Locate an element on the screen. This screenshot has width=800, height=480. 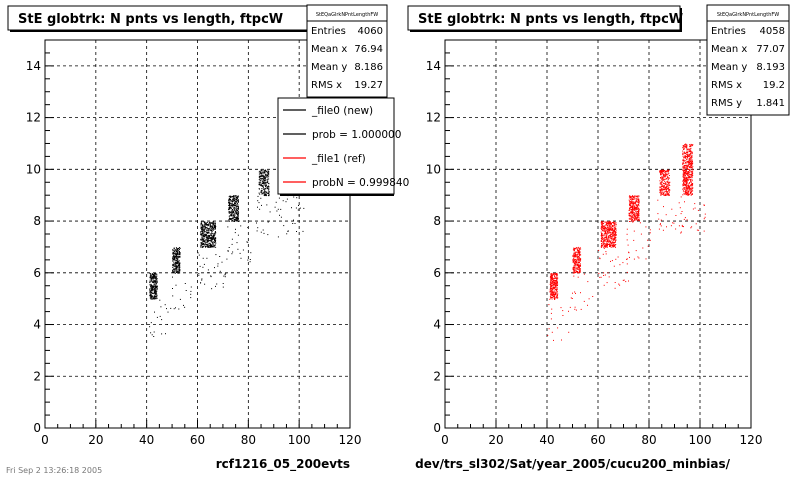
y-tick-label: 8 is located at coordinates (37, 221).